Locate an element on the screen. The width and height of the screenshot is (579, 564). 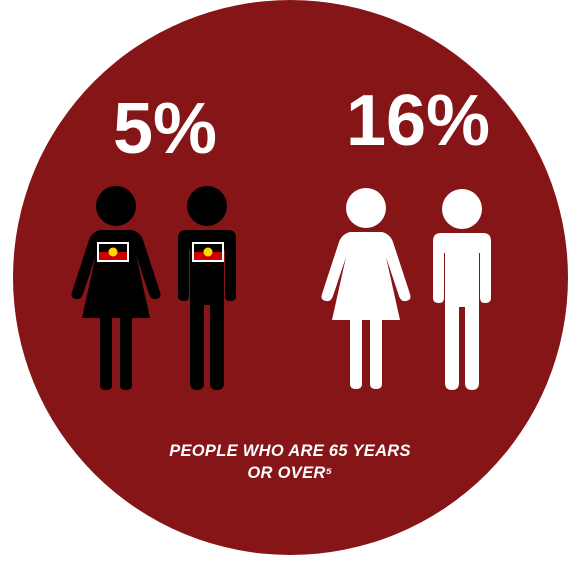
caption-line-2: OR OVER⁵ is located at coordinates (290, 473).